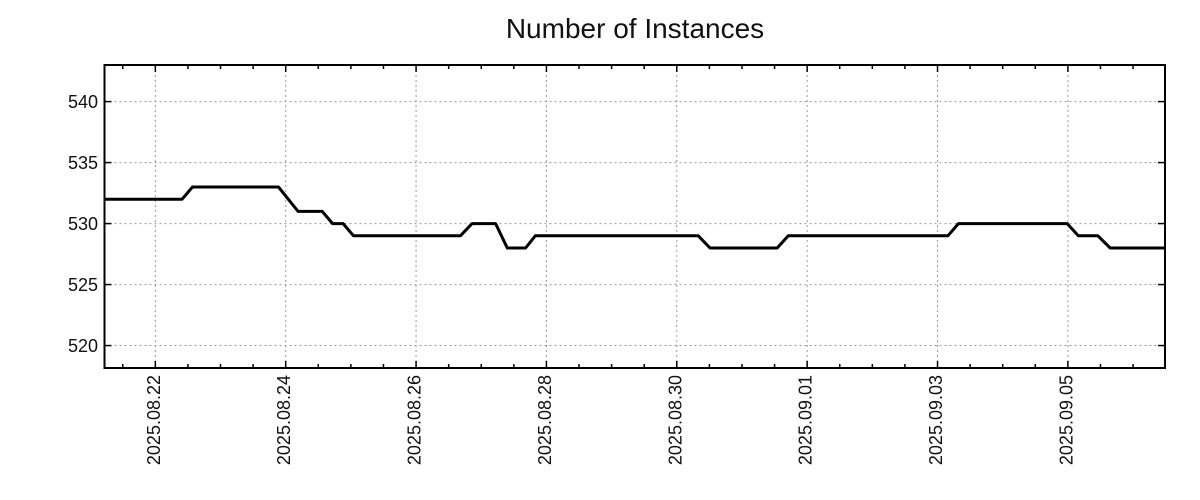 This screenshot has width=1200, height=500. What do you see at coordinates (284, 420) in the screenshot?
I see `x-tick-label: 2025.08.24` at bounding box center [284, 420].